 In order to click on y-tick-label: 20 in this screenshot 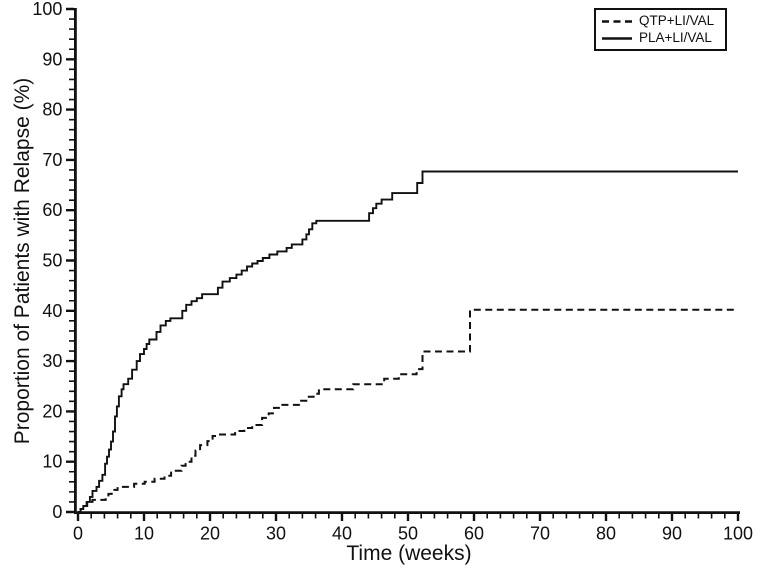, I will do `click(52, 411)`.